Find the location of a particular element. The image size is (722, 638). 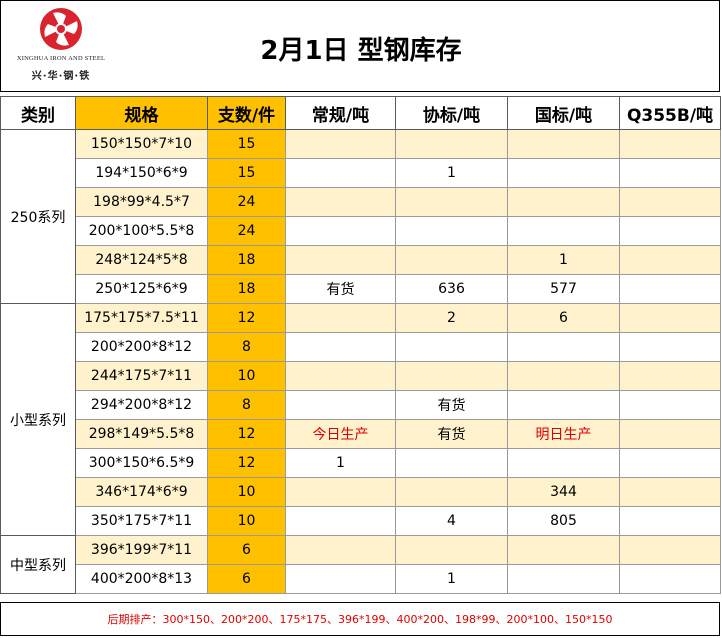

national-standard-cell: 344 is located at coordinates (563, 492).